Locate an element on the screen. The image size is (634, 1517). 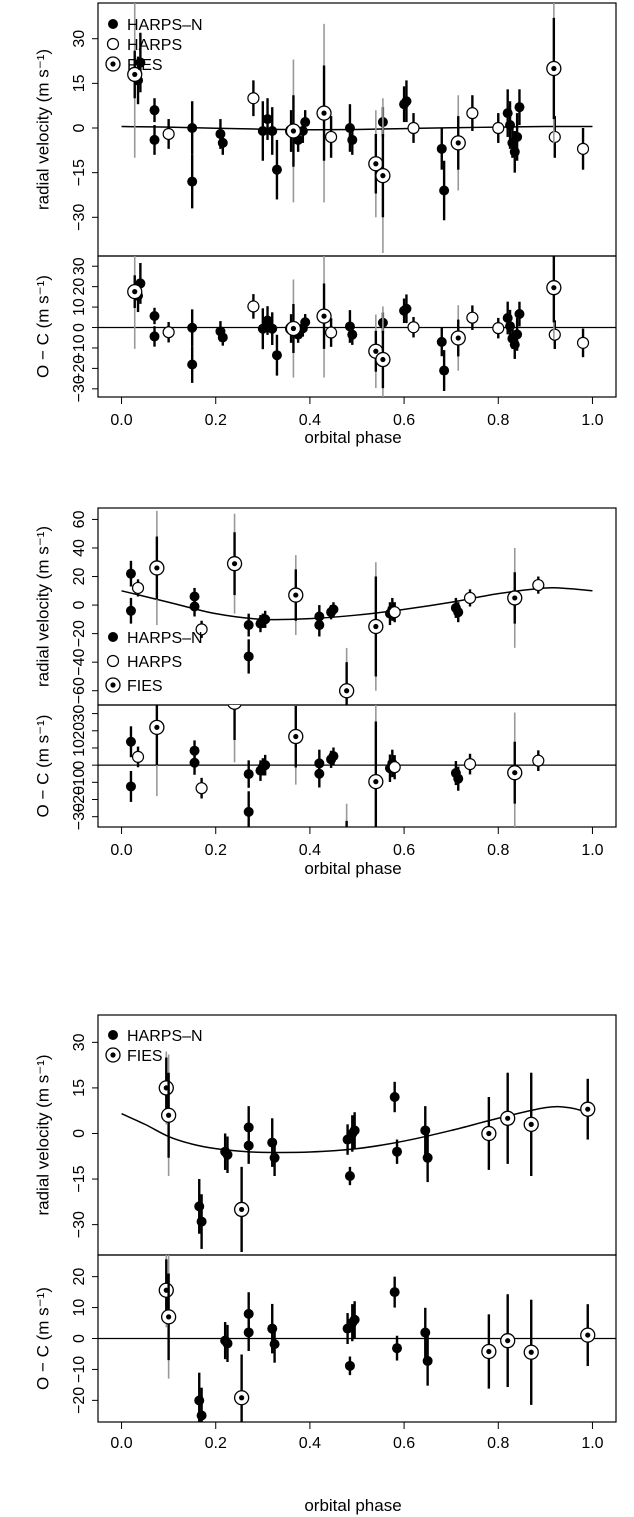
rv-y-tick-label: −20 is located at coordinates (79, 633).